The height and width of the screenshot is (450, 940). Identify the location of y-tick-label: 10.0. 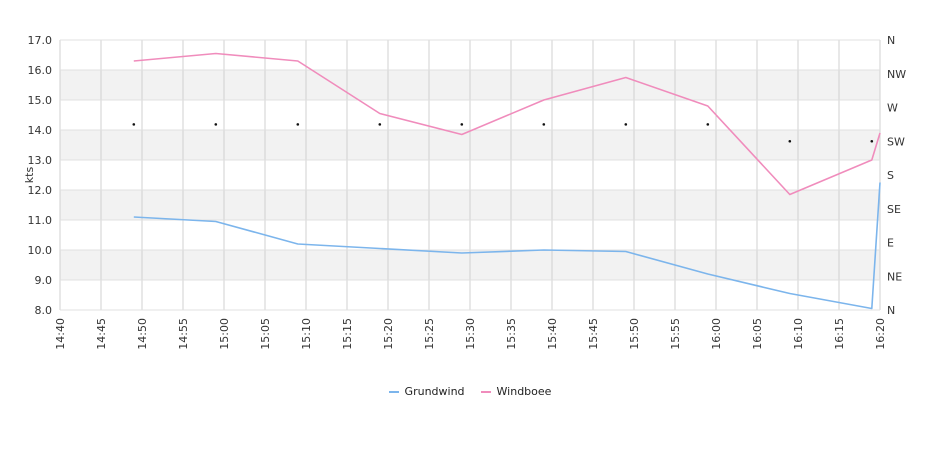
(40, 250).